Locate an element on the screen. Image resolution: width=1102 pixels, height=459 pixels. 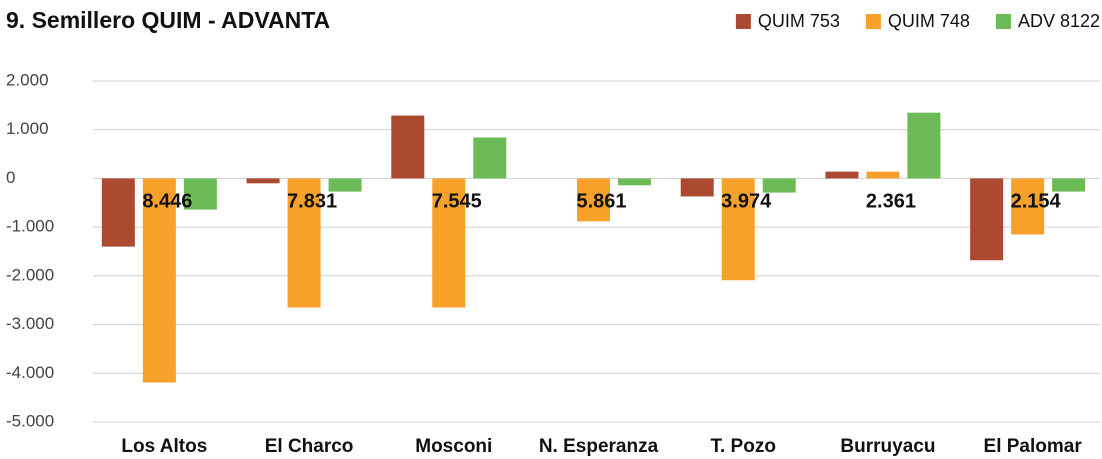
y-tick-label: 0 is located at coordinates (10, 177).